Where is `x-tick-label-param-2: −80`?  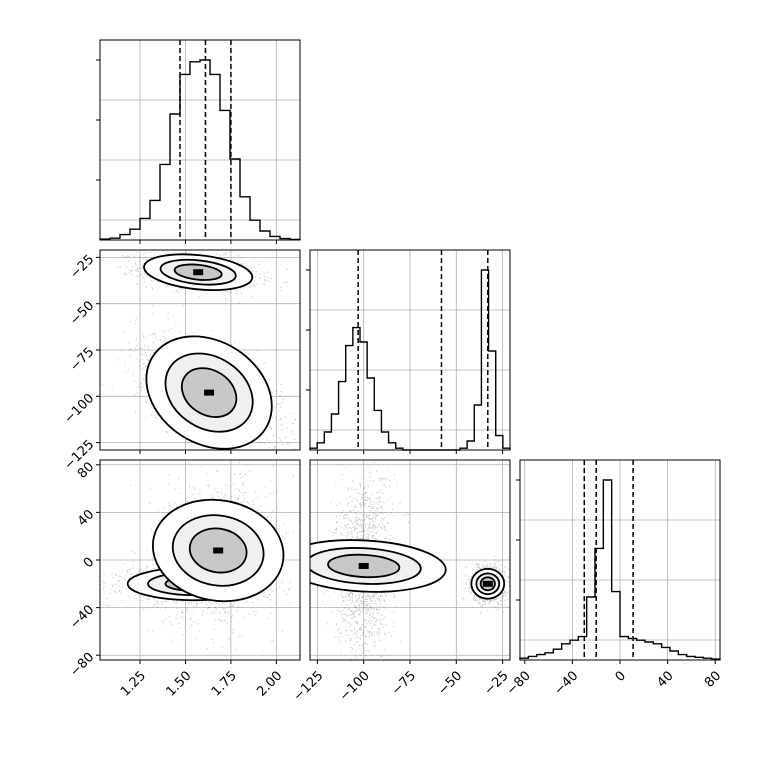
x-tick-label-param-2: −80 is located at coordinates (519, 683).